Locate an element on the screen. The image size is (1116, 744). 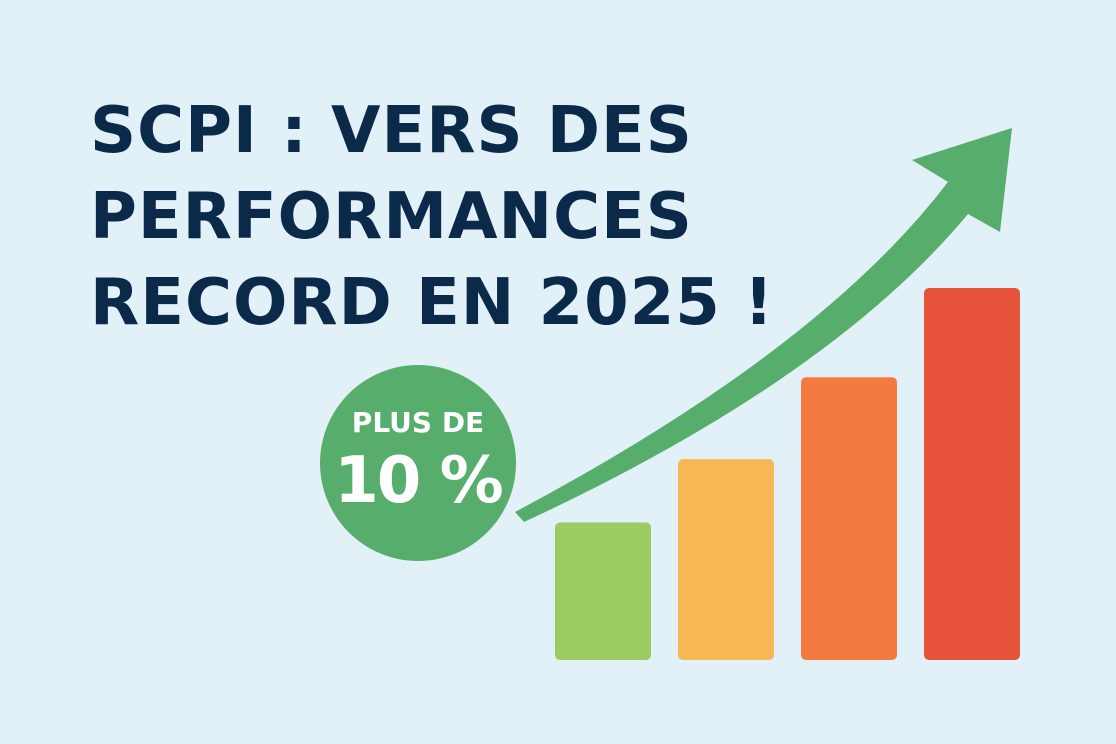
percentage-badge: PLUS DE 10 % is located at coordinates (418, 463).